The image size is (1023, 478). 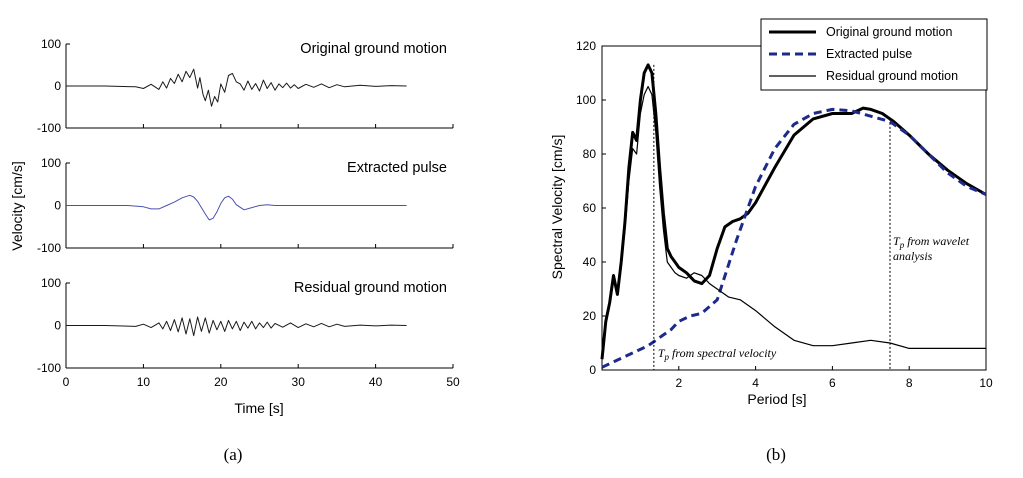 I want to click on chart-a-panel: -100 0 100 Extracted pulse, so click(x=245, y=205).